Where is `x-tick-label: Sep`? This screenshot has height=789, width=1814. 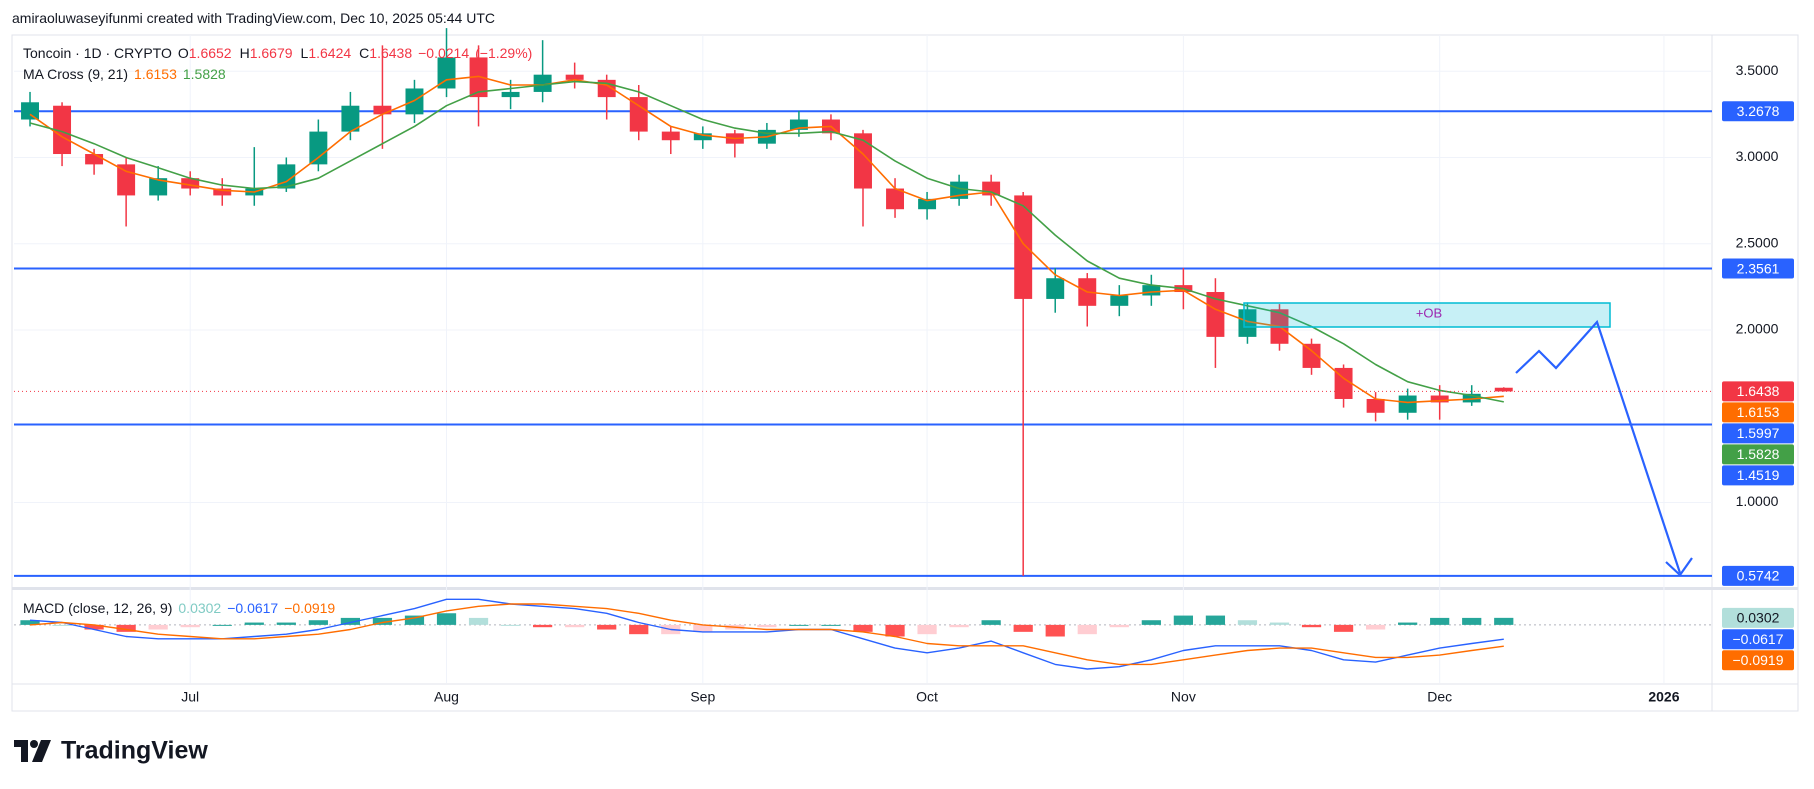 x-tick-label: Sep is located at coordinates (702, 697).